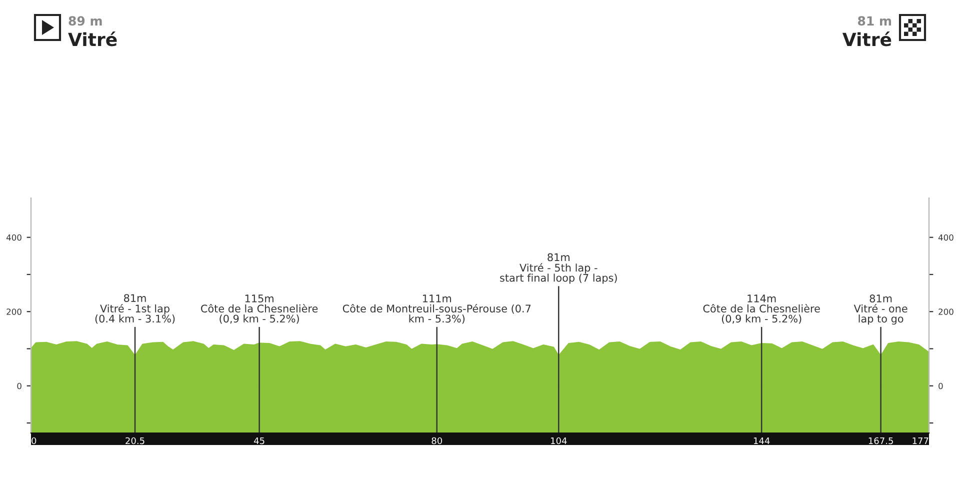  What do you see at coordinates (19, 386) in the screenshot?
I see `y-tick-label: 0` at bounding box center [19, 386].